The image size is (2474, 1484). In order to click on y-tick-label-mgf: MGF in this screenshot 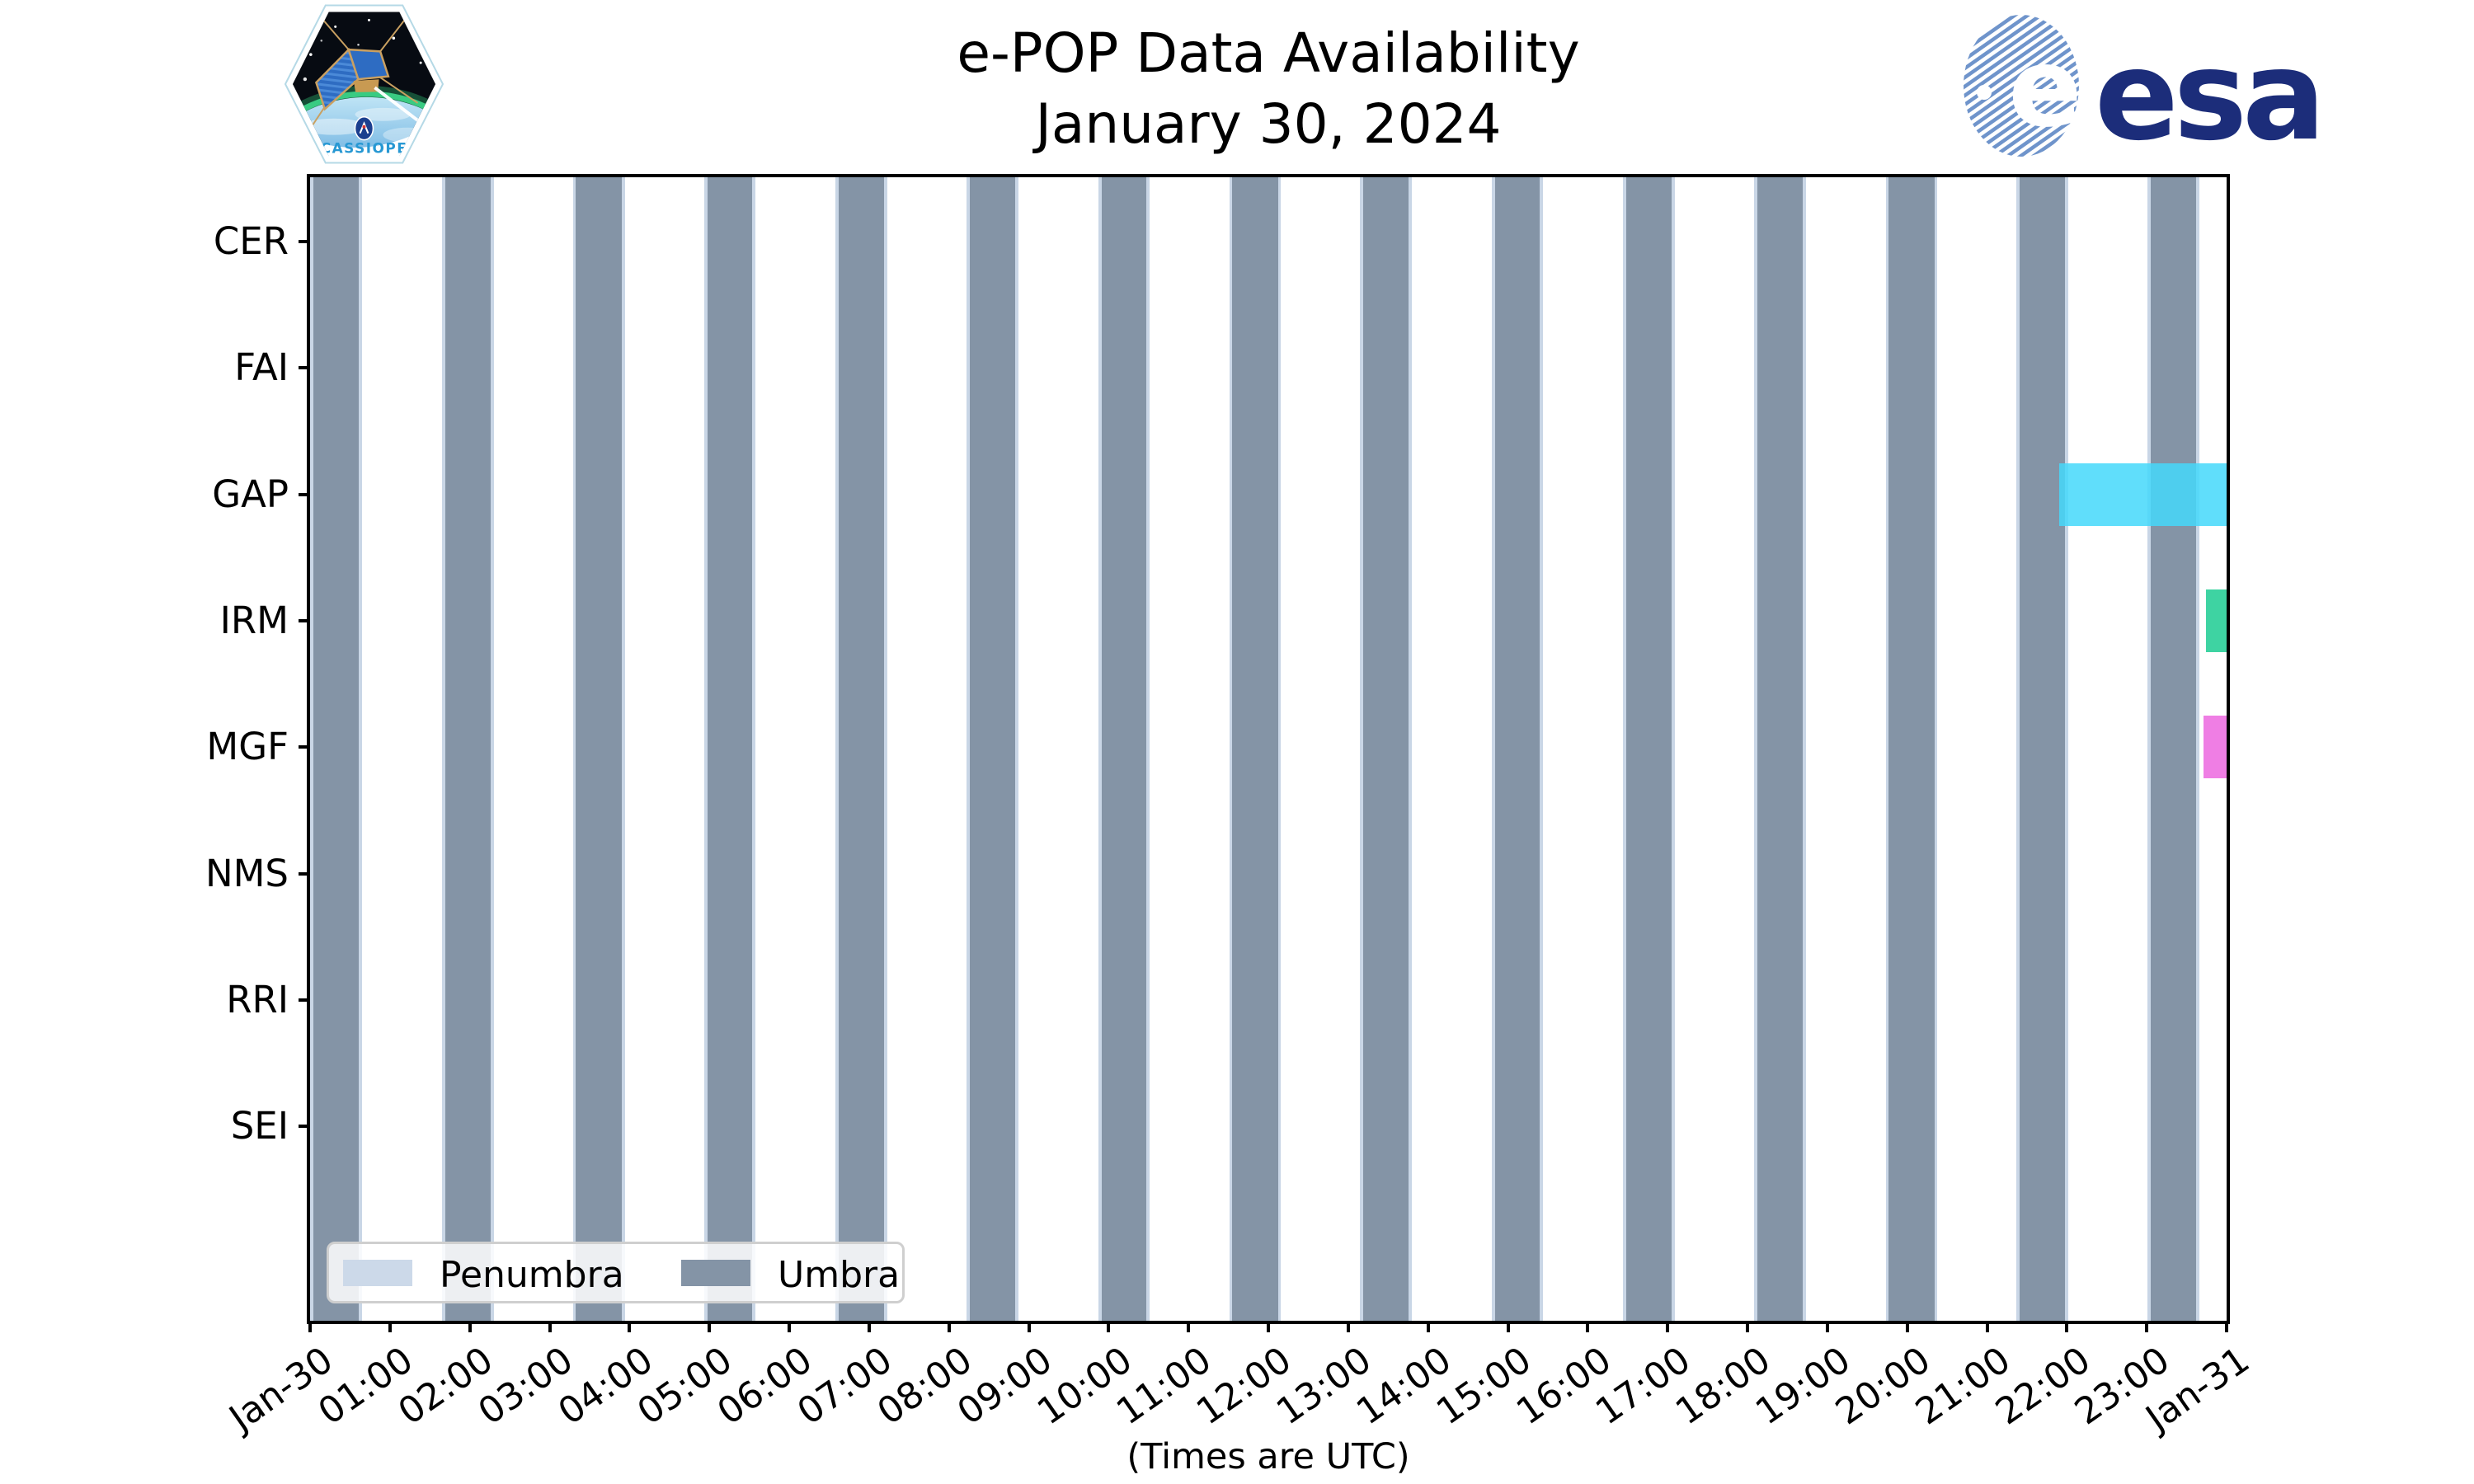, I will do `click(247, 747)`.